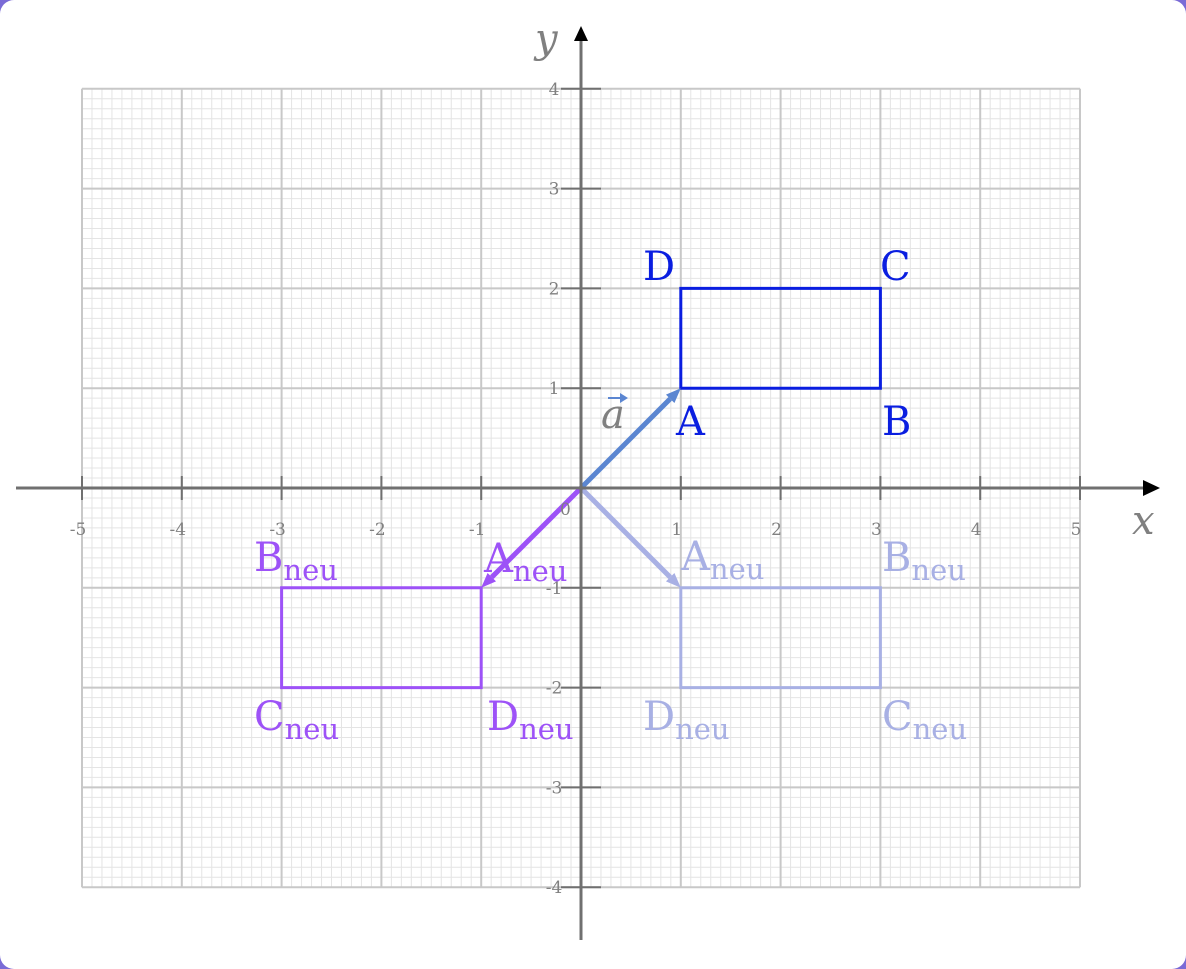  Describe the element at coordinates (546, 39) in the screenshot. I see `y-axis-label: y` at that location.